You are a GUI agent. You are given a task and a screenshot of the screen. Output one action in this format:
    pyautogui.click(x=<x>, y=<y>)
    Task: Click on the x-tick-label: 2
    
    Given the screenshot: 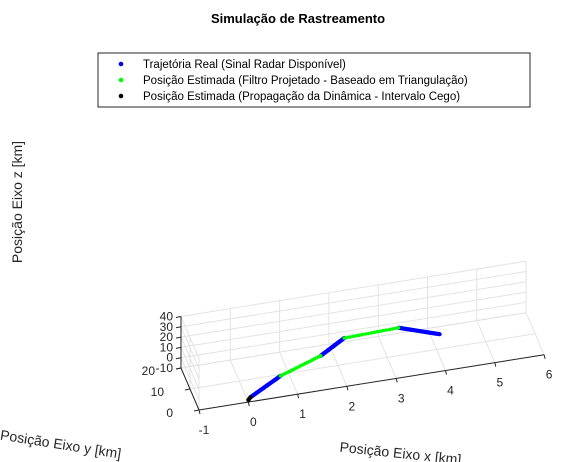 What is the action you would take?
    pyautogui.click(x=352, y=406)
    